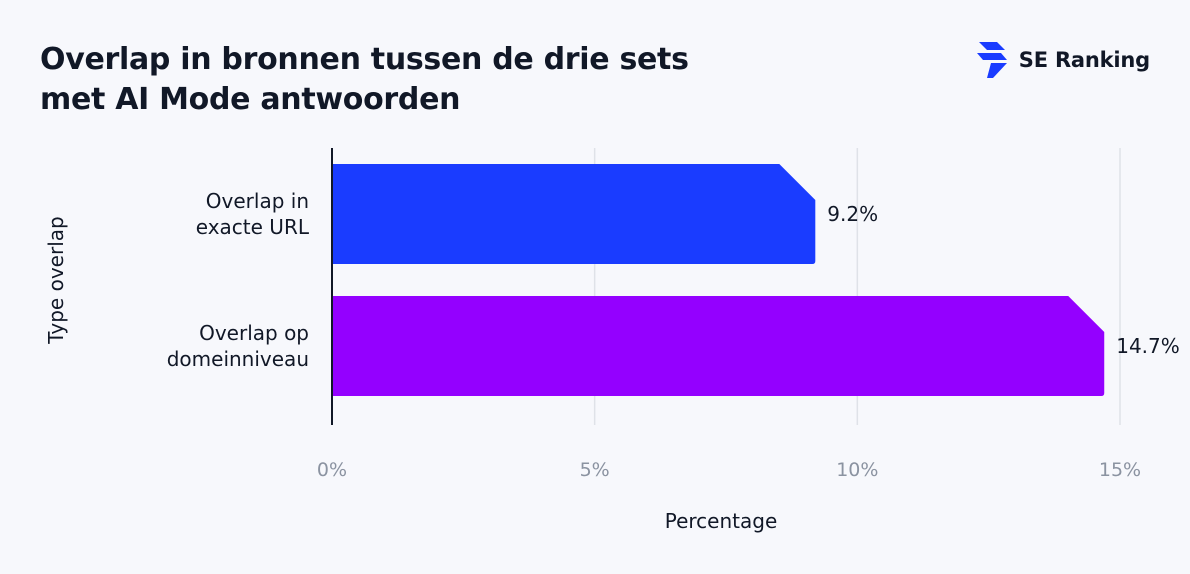  Describe the element at coordinates (254, 333) in the screenshot. I see `category-label: Overlap op` at that location.